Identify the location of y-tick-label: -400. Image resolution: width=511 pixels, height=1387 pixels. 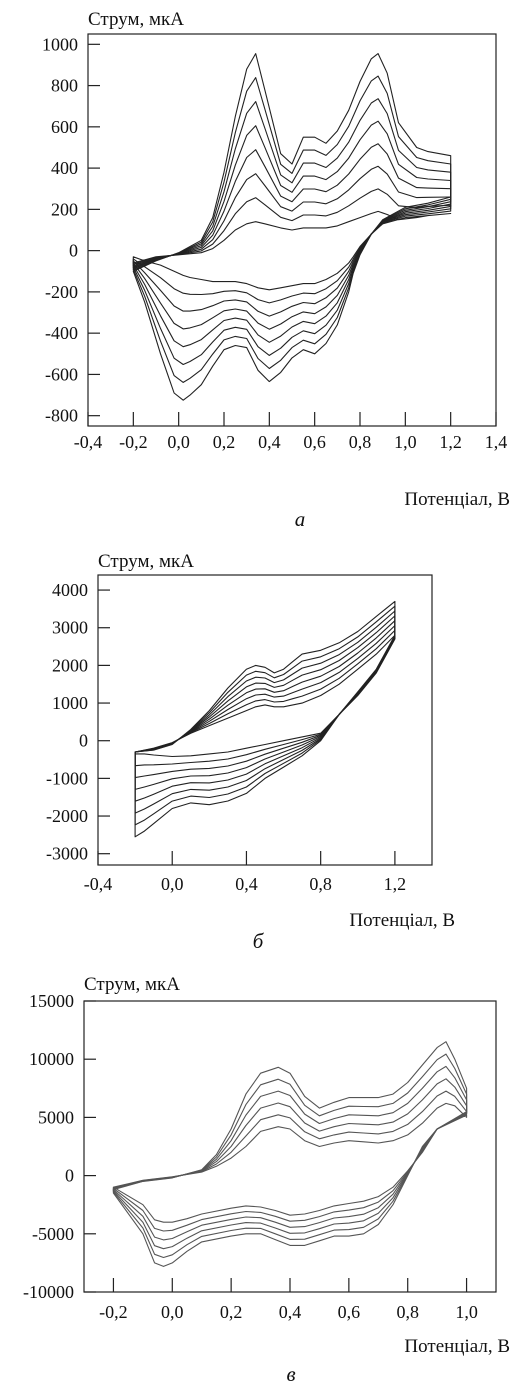
(61, 333).